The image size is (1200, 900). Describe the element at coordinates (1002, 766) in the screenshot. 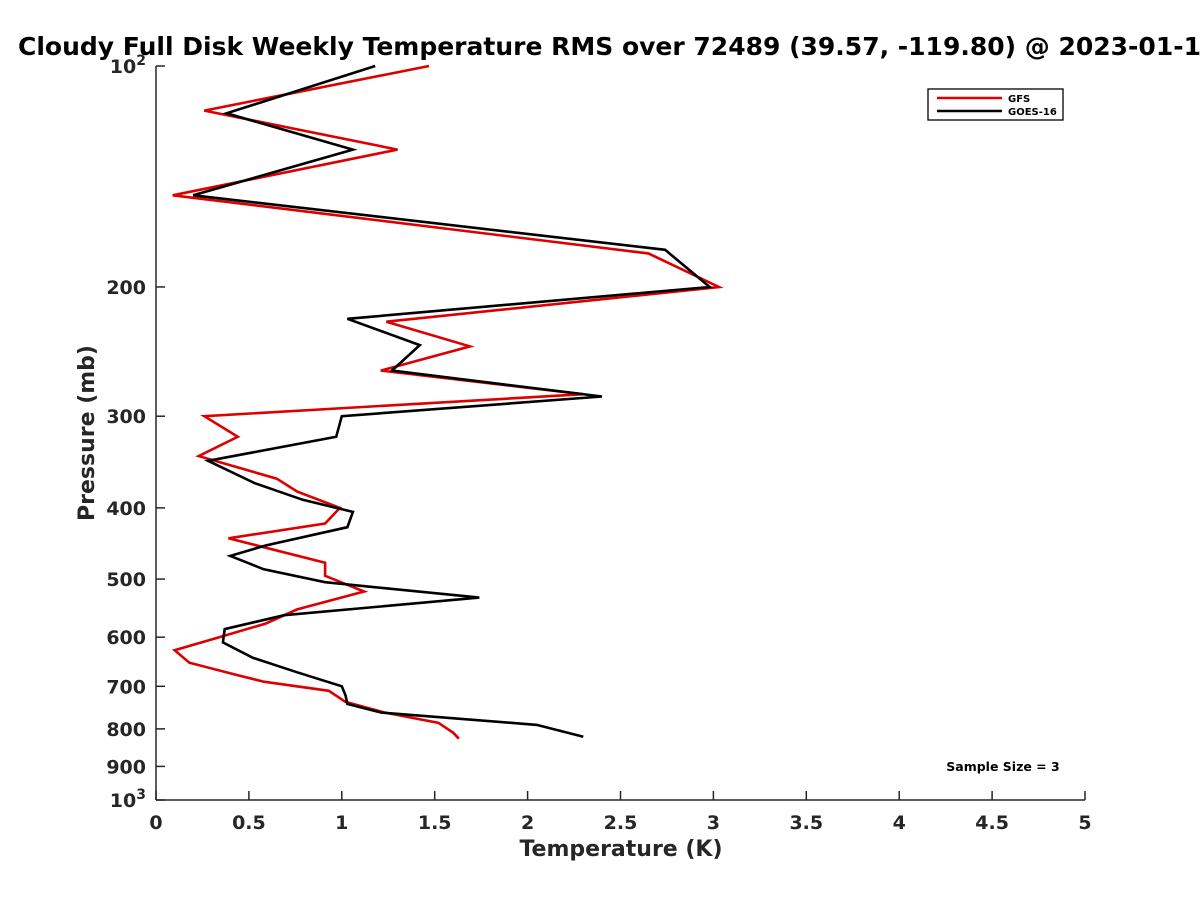

I see `sample-size-annotation: Sample Size = 3` at that location.